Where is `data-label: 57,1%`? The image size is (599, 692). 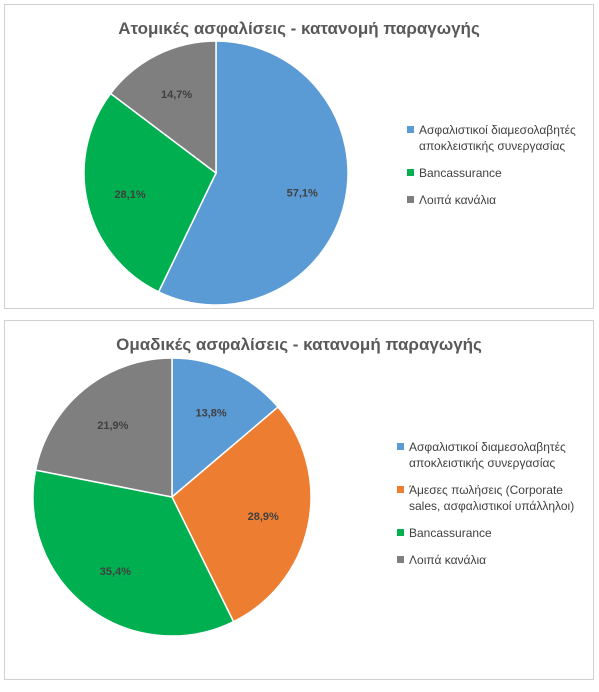 data-label: 57,1% is located at coordinates (302, 194).